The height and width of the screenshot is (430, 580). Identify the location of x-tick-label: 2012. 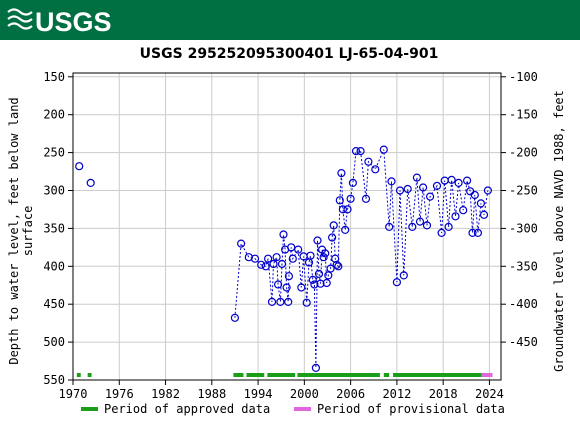
(396, 394).